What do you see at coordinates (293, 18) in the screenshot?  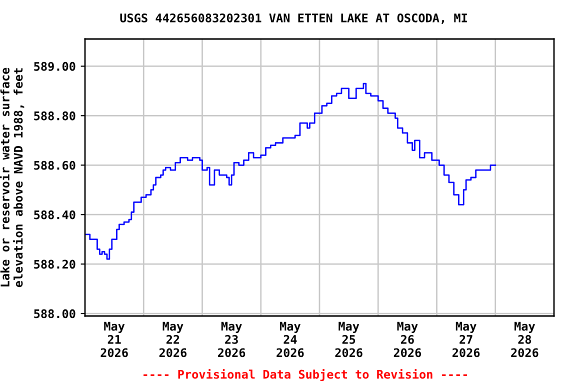 I see `chart-title: USGS 442656083202301 VAN ETTEN LAKE AT OSCODA, MI` at bounding box center [293, 18].